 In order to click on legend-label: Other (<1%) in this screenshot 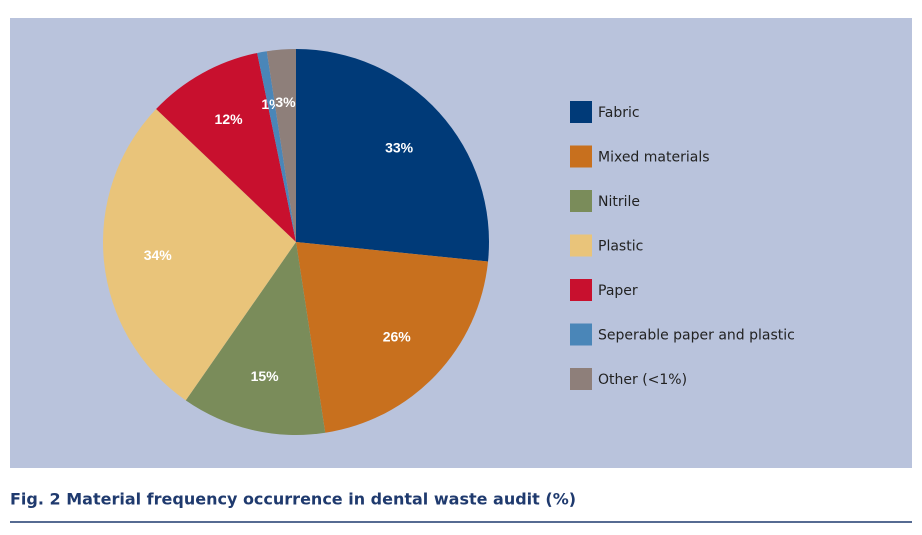, I will do `click(642, 380)`.